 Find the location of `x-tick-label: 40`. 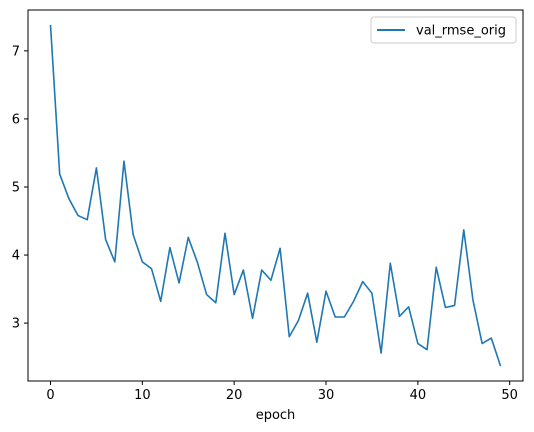

x-tick-label: 40 is located at coordinates (418, 395).